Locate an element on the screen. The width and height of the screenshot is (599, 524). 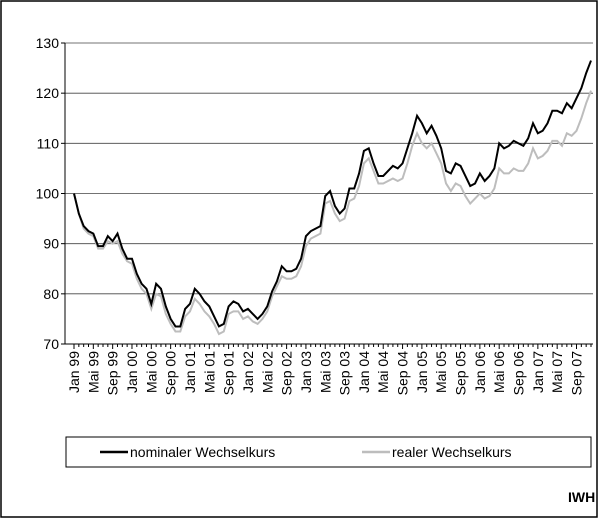
x-tick-label: Sep 05 is located at coordinates (461, 373).